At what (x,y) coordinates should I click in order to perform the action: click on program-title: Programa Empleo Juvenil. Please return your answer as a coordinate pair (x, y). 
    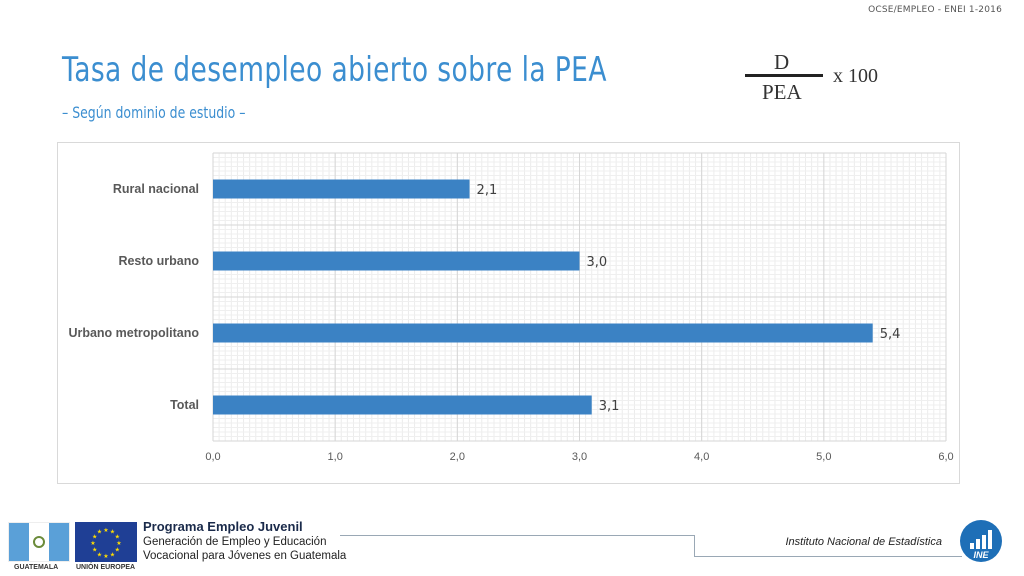
    Looking at the image, I should click on (223, 526).